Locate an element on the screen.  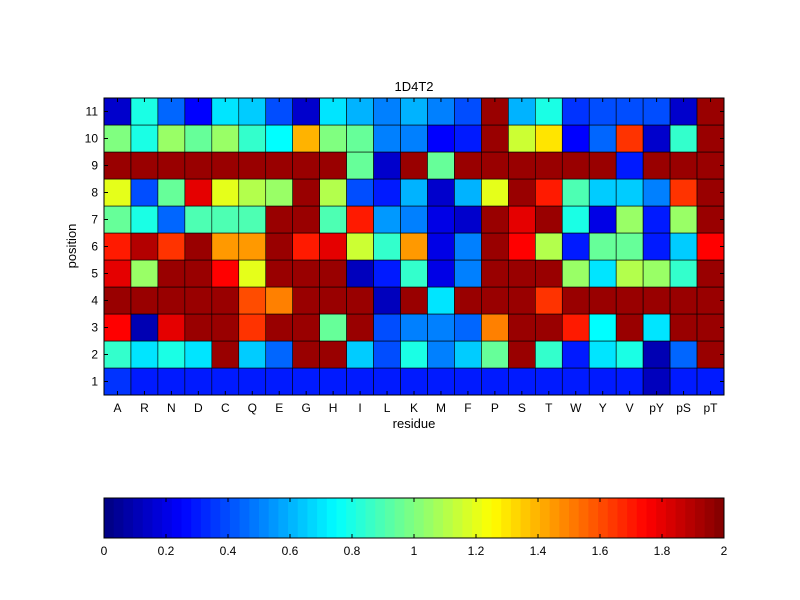
colorbar-tick-label: 1.4 is located at coordinates (538, 551).